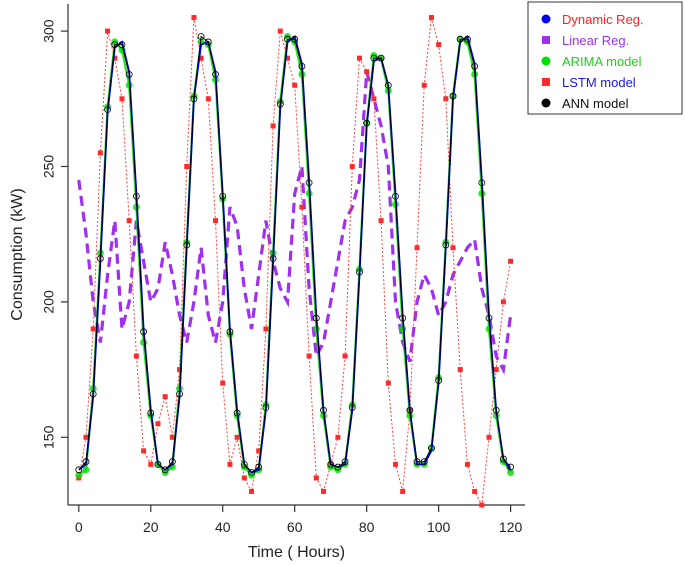 The image size is (685, 566). What do you see at coordinates (546, 19) in the screenshot?
I see `legend-swatch-dynamic-reg` at bounding box center [546, 19].